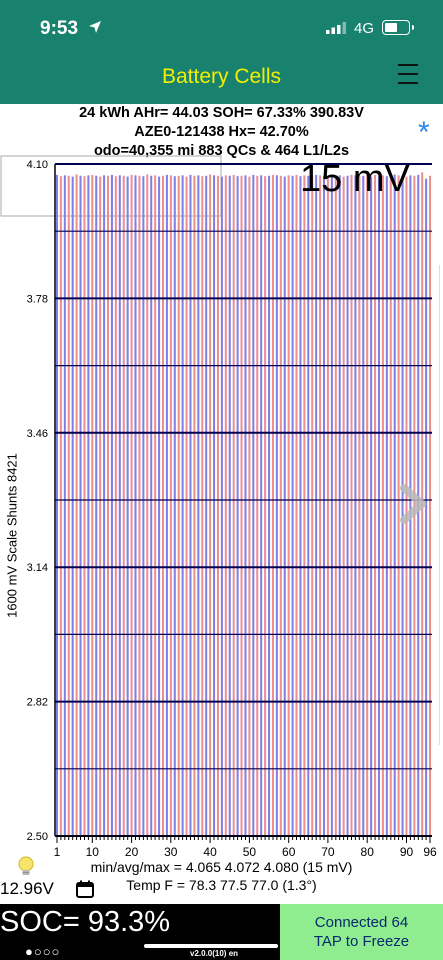  I want to click on status-bar: 9:53 4G, so click(221, 28).